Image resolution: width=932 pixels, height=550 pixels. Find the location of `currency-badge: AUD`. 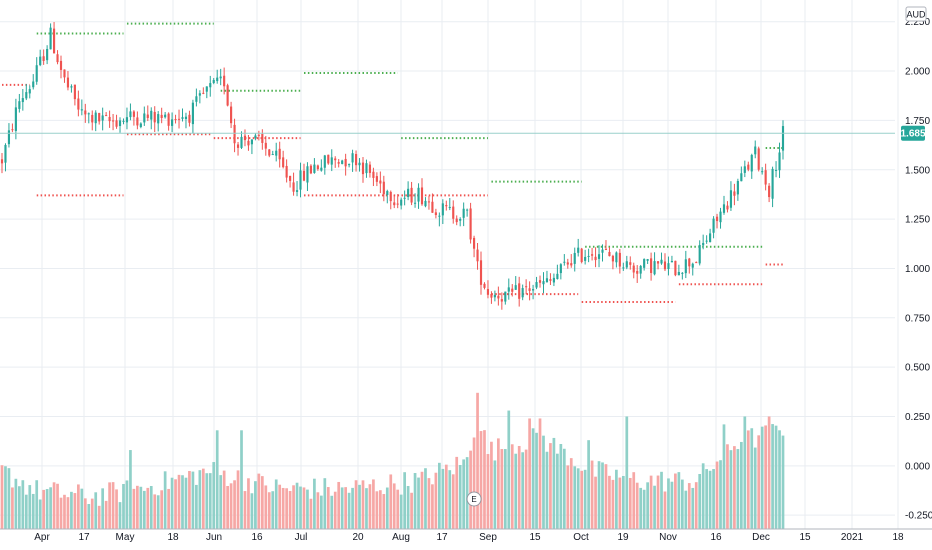

currency-badge: AUD is located at coordinates (916, 14).